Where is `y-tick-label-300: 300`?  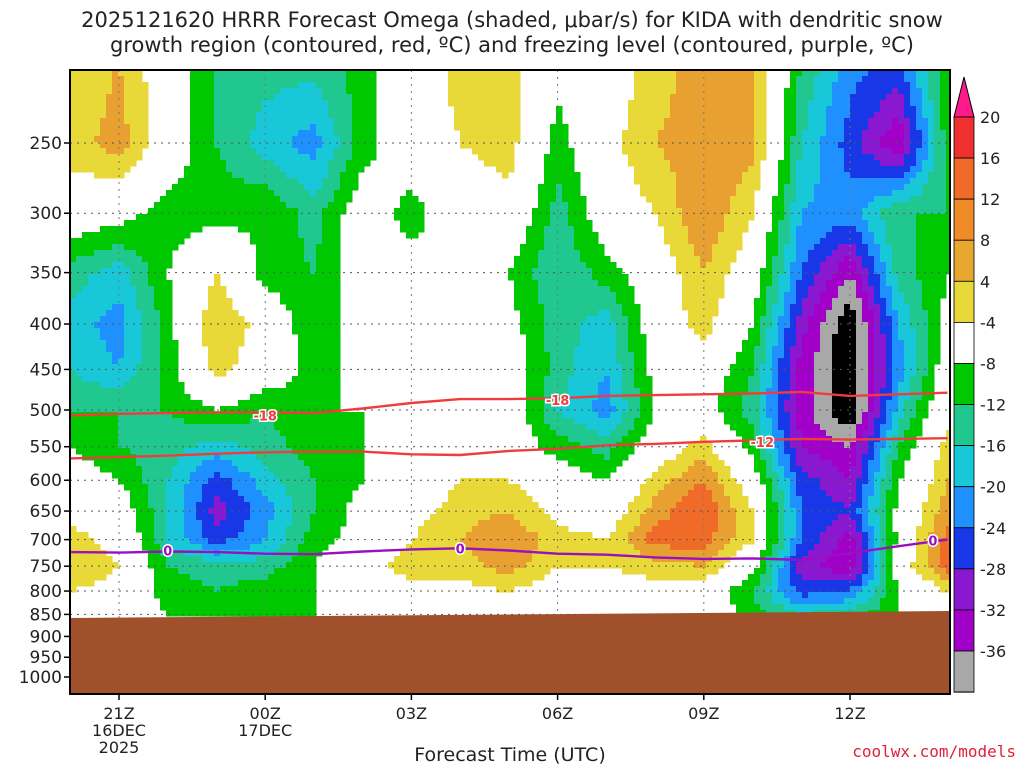 y-tick-label-300: 300 is located at coordinates (46, 214).